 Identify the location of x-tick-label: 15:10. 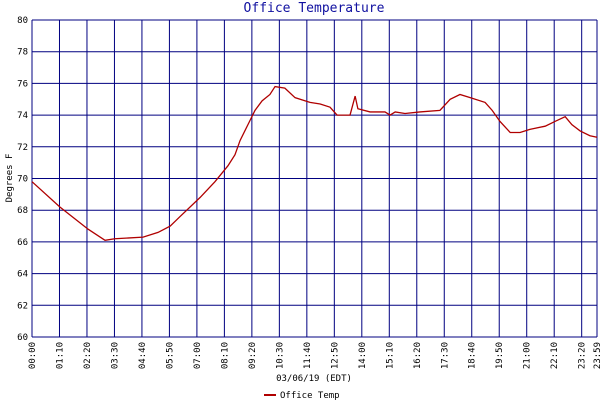
(390, 355).